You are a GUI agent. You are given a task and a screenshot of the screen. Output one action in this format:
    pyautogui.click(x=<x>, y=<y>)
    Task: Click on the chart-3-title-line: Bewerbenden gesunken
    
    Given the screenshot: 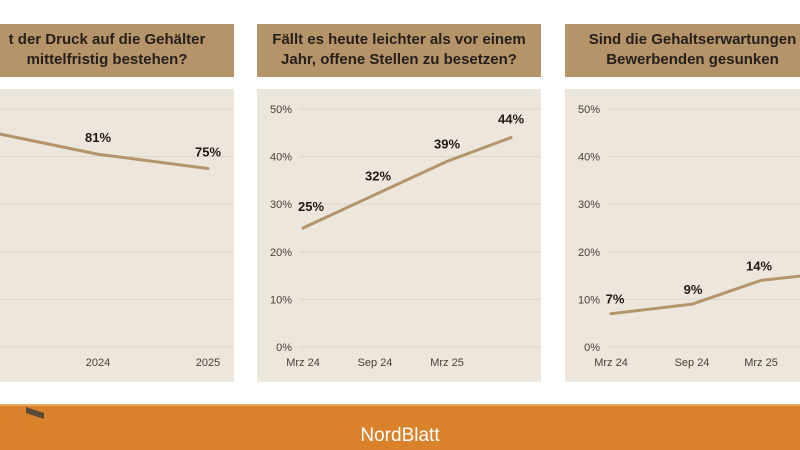 What is the action you would take?
    pyautogui.click(x=692, y=59)
    